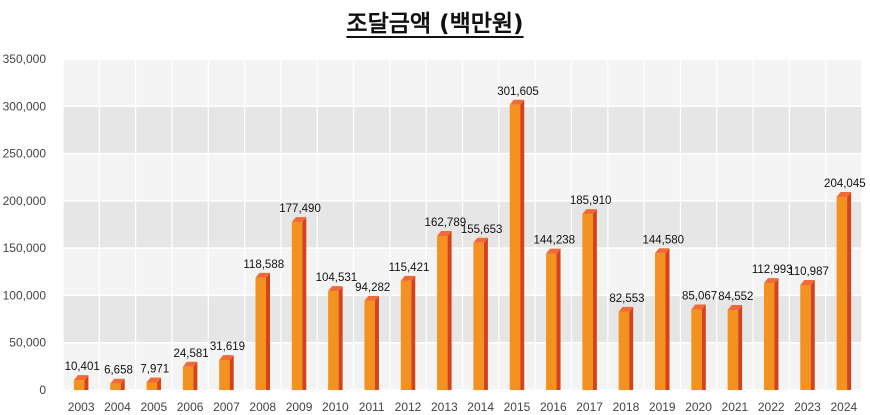 The width and height of the screenshot is (870, 415). What do you see at coordinates (25, 295) in the screenshot?
I see `y-tick-label: 100,000` at bounding box center [25, 295].